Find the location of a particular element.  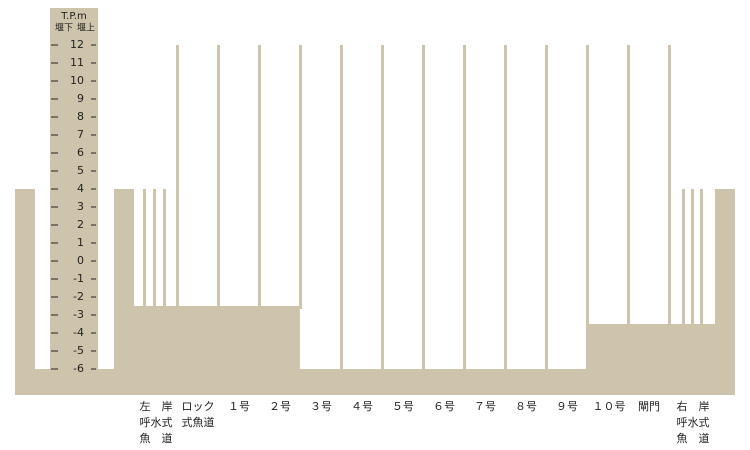

section-label: ５号 is located at coordinates (403, 406).